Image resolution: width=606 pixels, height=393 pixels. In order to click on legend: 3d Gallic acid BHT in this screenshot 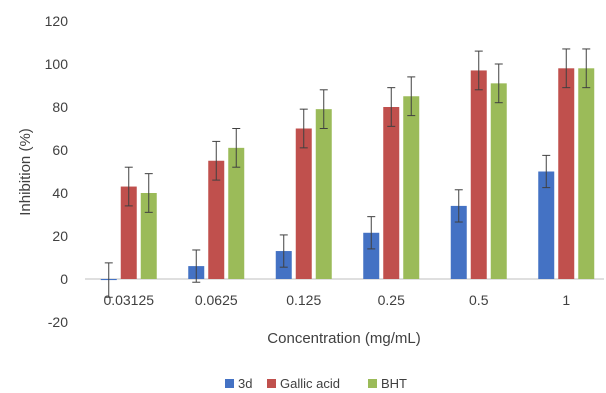, I will do `click(316, 383)`.